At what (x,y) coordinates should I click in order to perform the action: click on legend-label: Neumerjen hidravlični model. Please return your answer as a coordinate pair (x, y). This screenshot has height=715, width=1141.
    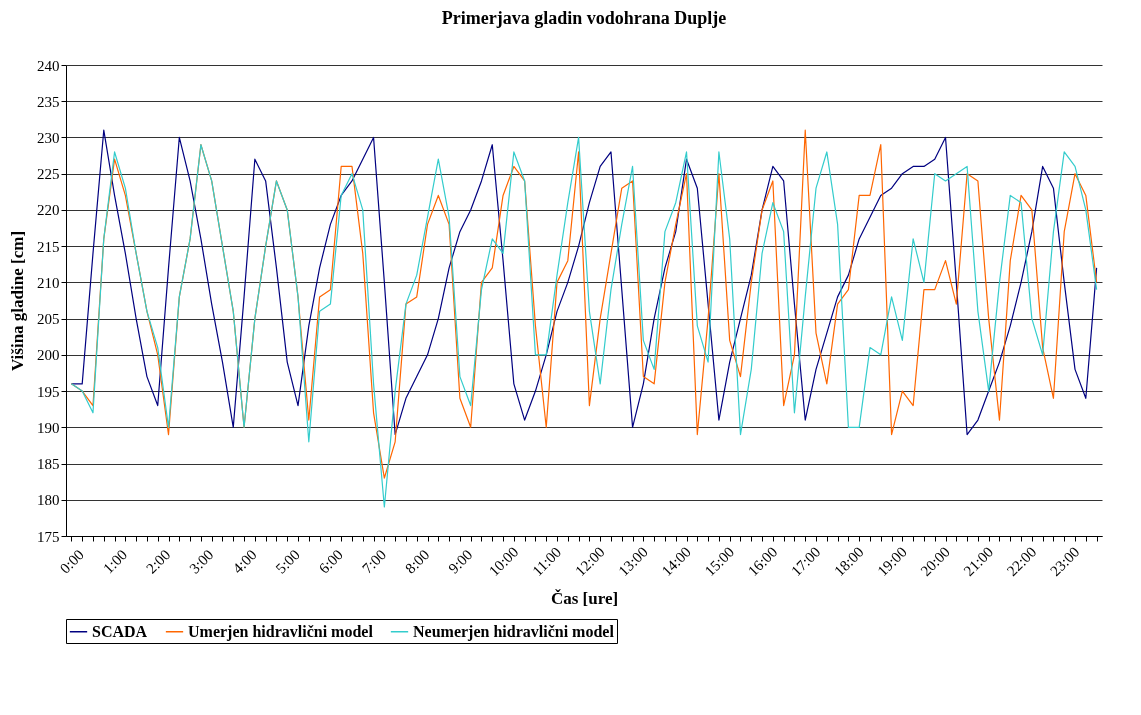
    Looking at the image, I should click on (514, 631).